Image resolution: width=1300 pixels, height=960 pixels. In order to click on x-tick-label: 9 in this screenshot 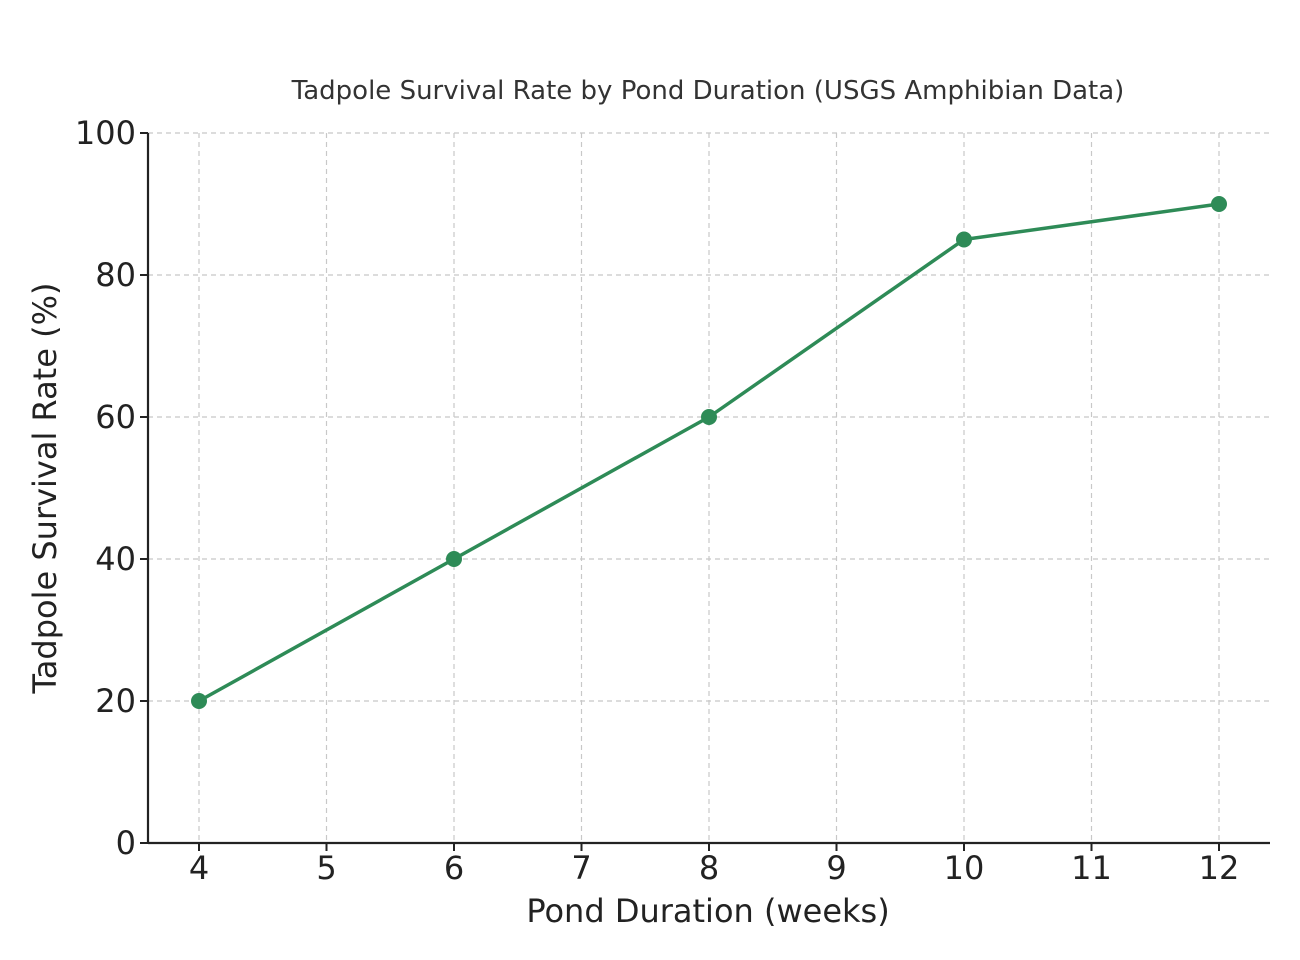, I will do `click(836, 868)`.